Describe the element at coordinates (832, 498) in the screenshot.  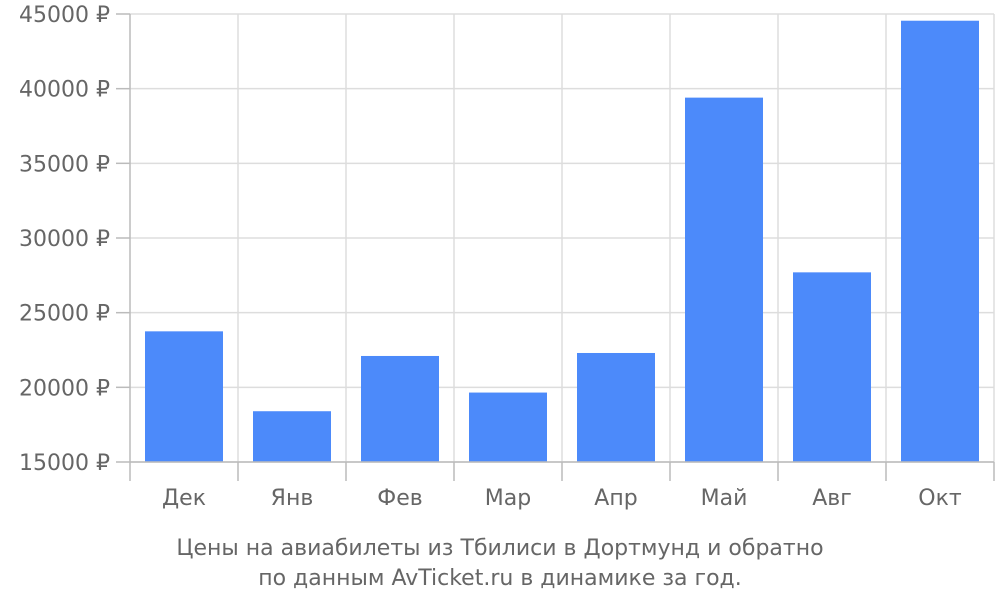
I see `x-tick-label: Авг` at that location.